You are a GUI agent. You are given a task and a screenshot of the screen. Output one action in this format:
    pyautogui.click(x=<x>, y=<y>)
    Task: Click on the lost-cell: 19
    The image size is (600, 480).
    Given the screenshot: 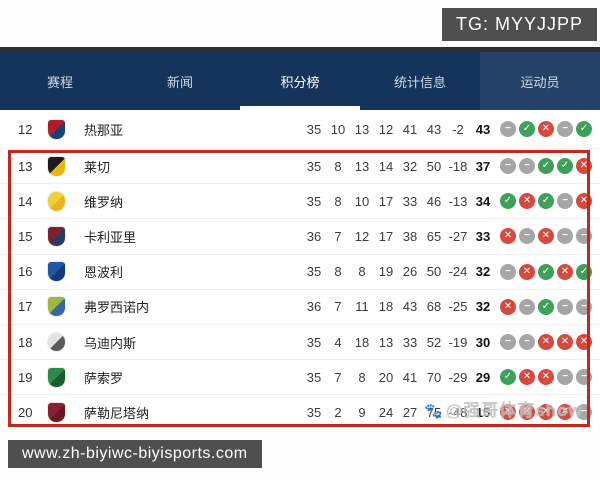 What is the action you would take?
    pyautogui.click(x=386, y=272)
    